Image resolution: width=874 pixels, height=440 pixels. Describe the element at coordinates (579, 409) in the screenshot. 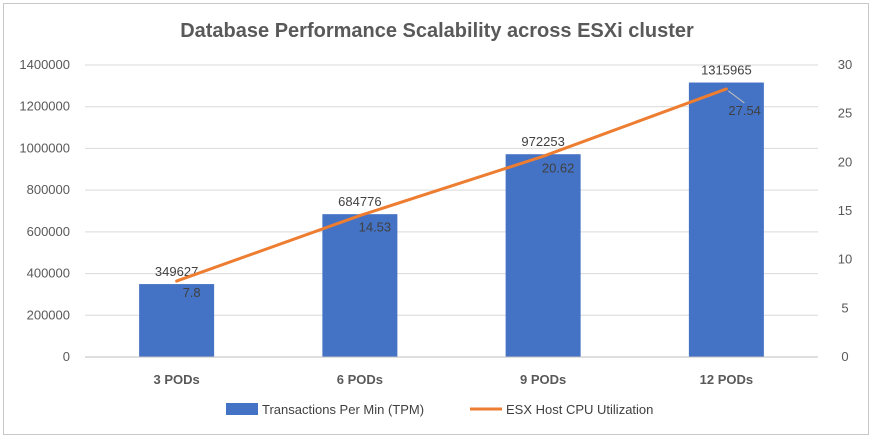

I see `legend-label-cpu: ESX Host CPU Utilization` at that location.